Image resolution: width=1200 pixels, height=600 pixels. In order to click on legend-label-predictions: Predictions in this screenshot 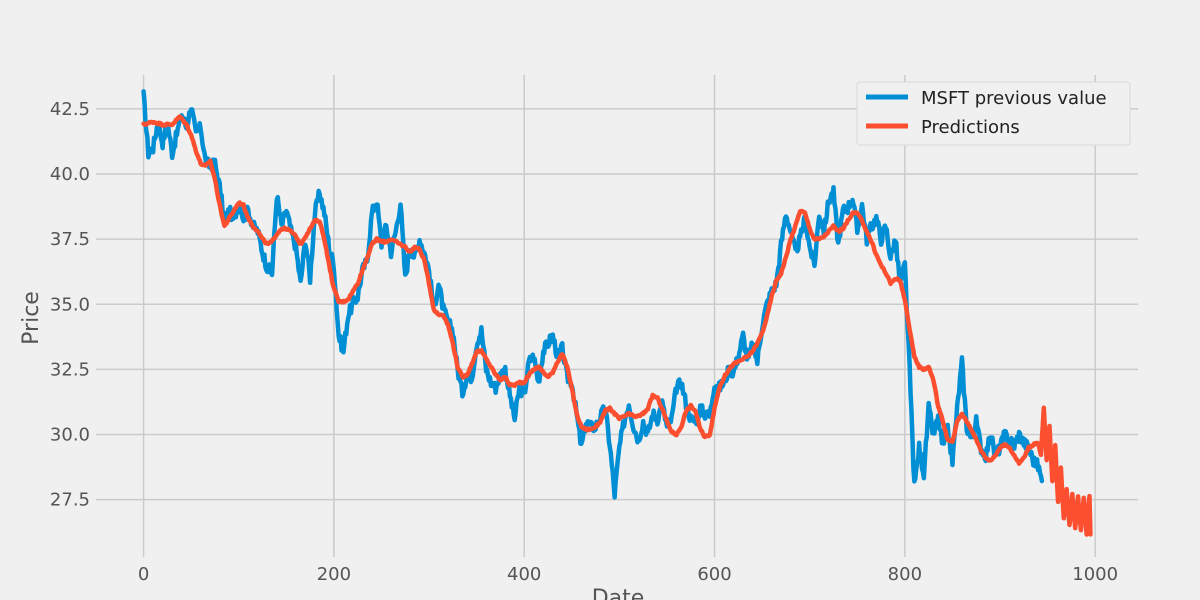, I will do `click(970, 127)`.